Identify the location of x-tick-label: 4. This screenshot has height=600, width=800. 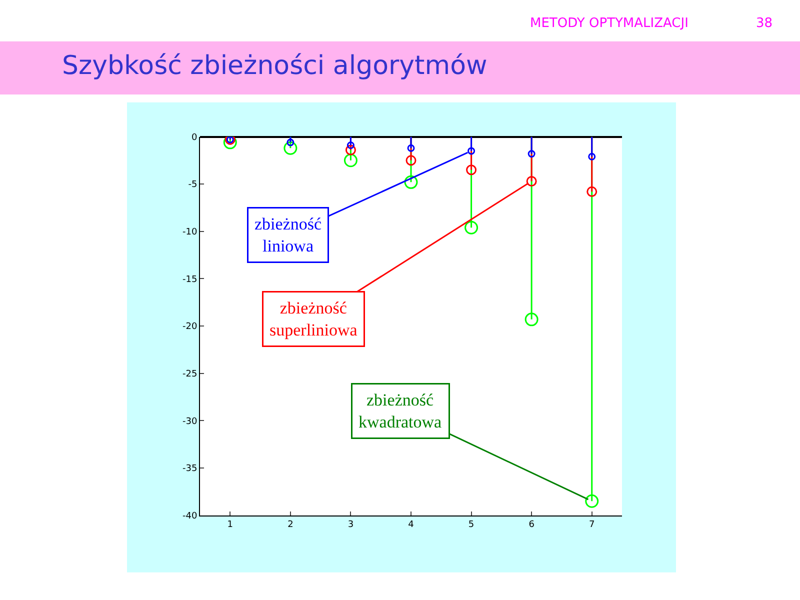
(411, 525).